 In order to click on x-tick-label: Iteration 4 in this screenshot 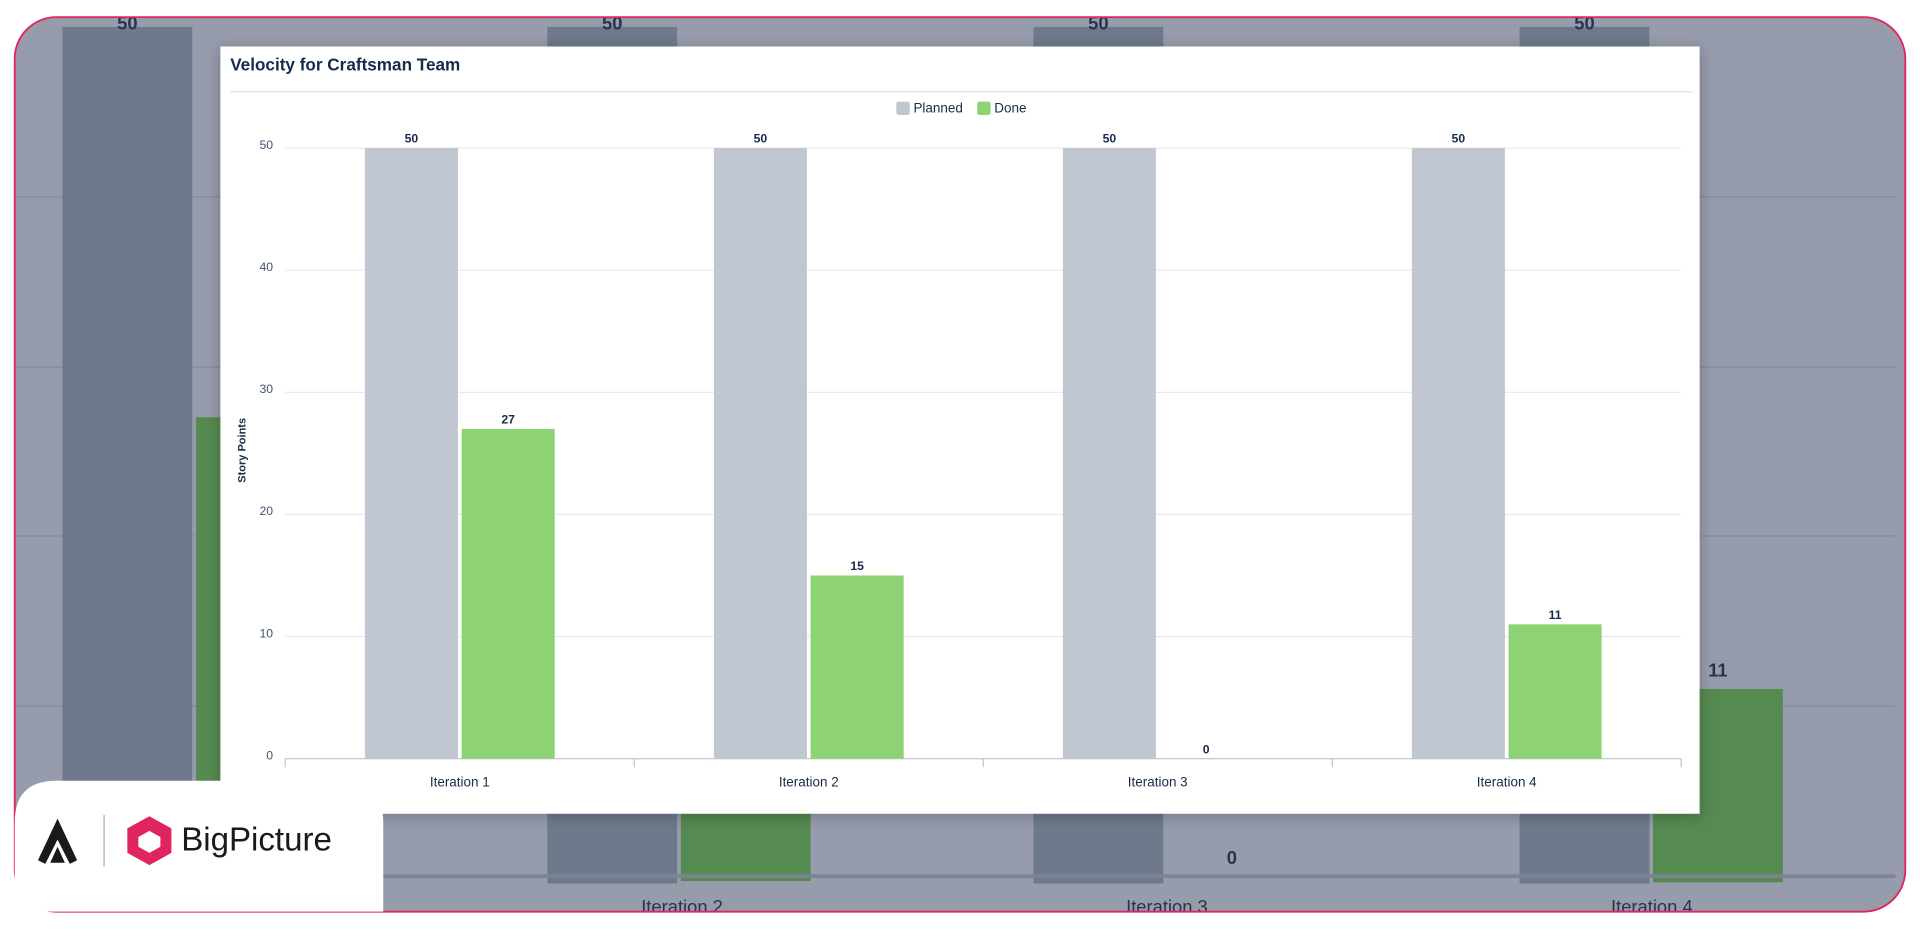, I will do `click(1507, 782)`.